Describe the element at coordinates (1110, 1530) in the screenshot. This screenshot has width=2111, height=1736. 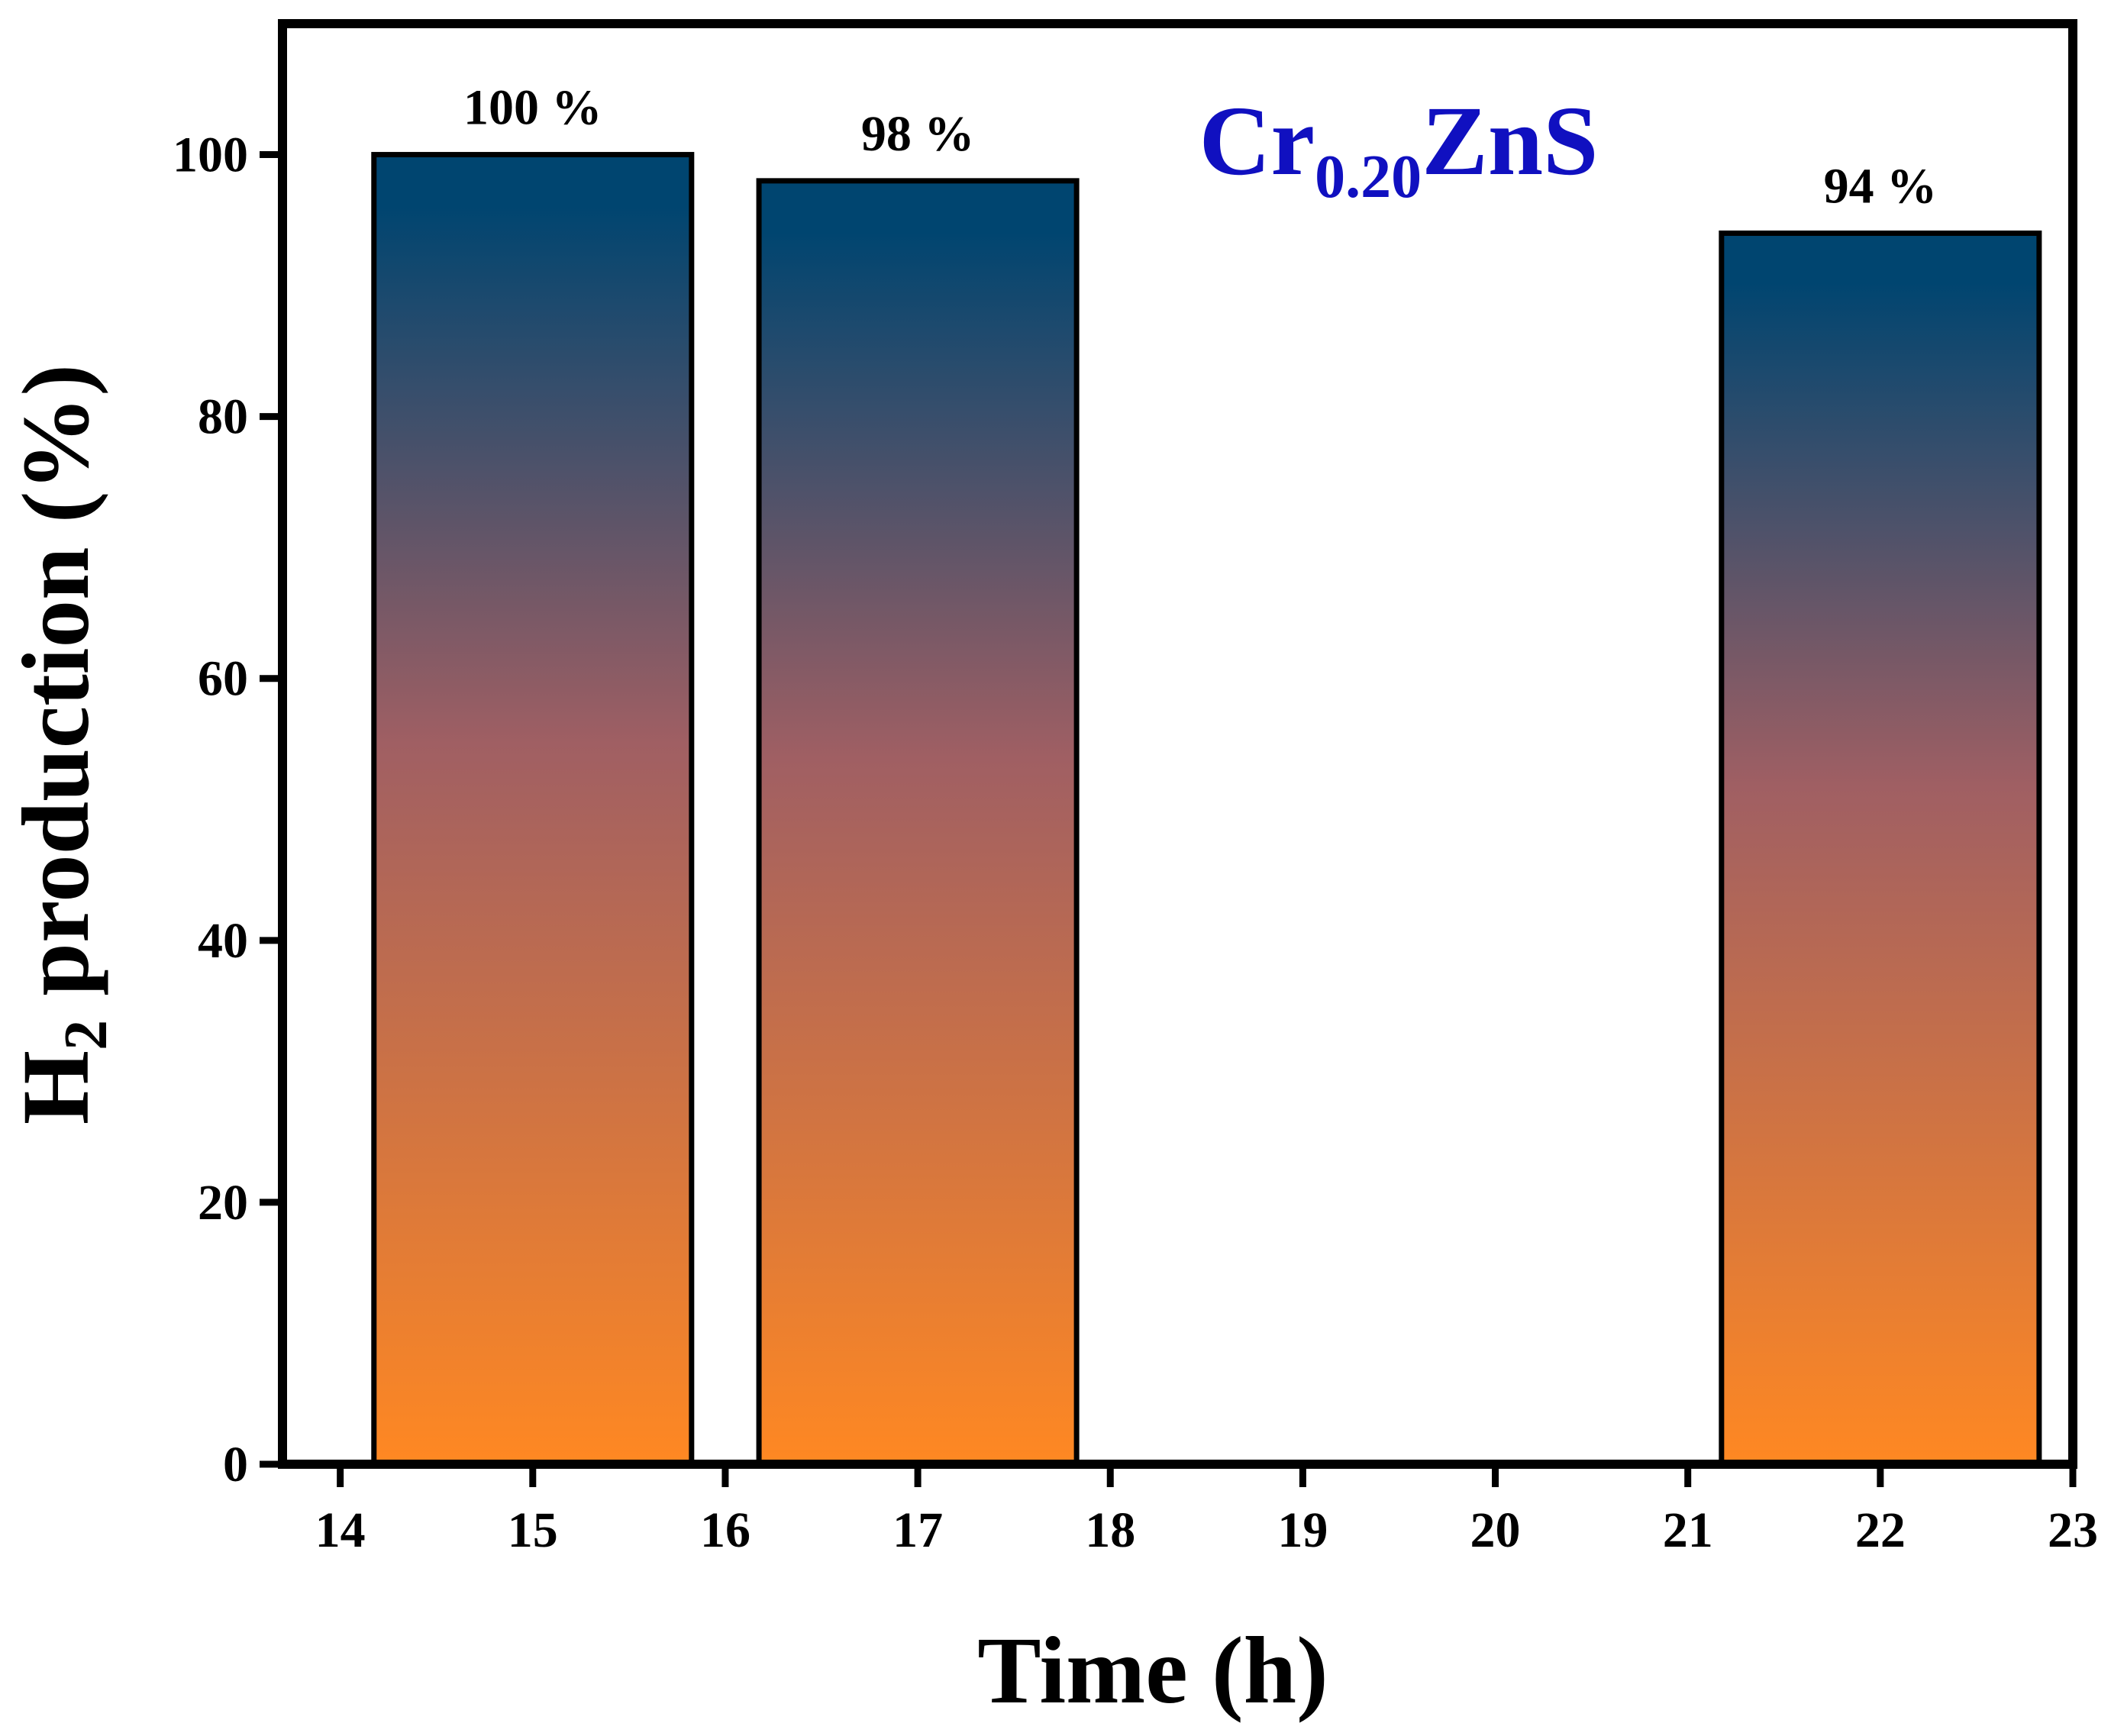
I see `x-tick-label-18: 18` at that location.